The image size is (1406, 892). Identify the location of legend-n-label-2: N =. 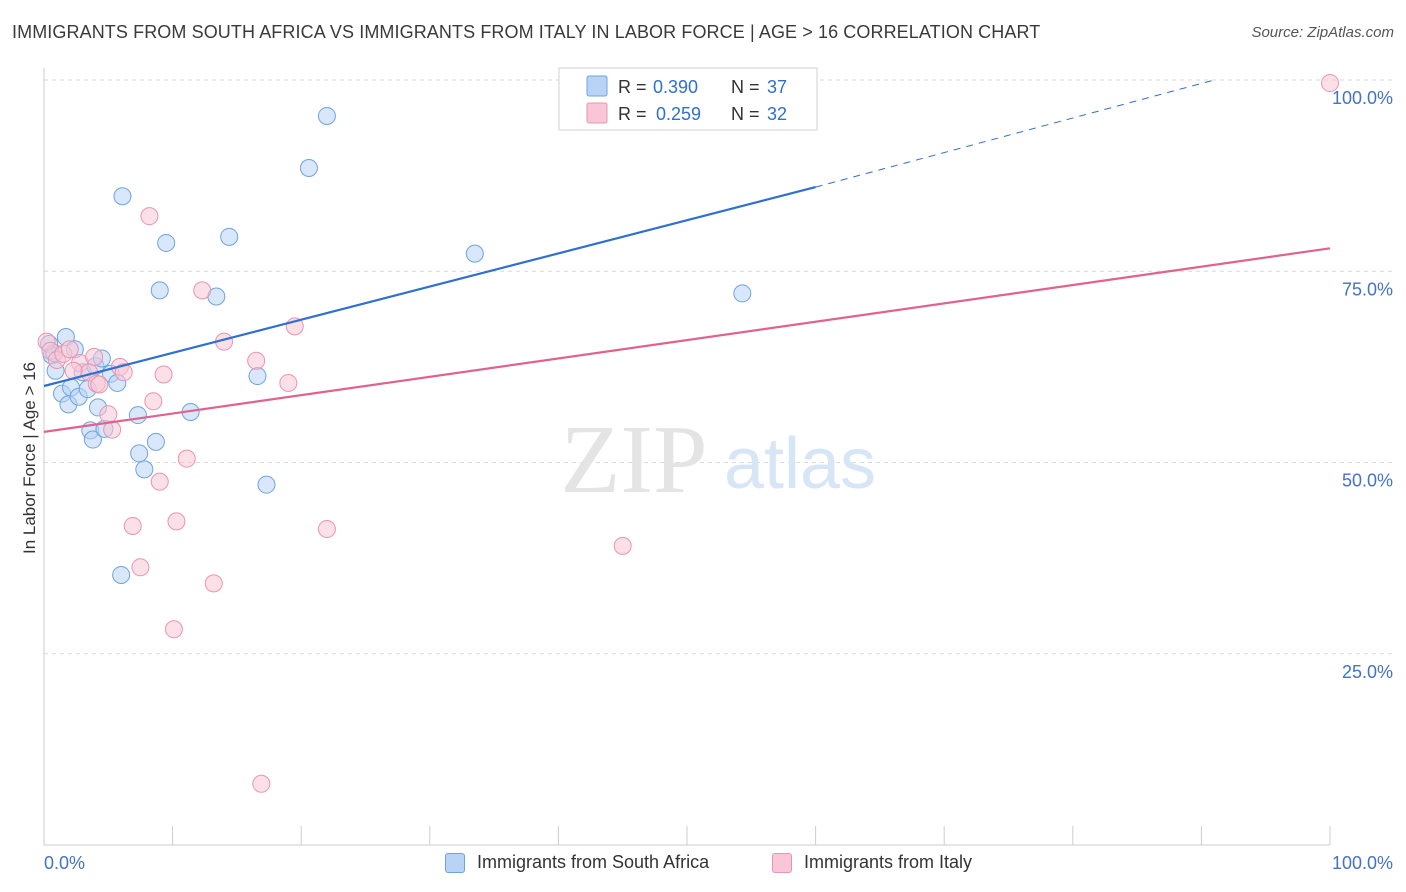
(745, 114).